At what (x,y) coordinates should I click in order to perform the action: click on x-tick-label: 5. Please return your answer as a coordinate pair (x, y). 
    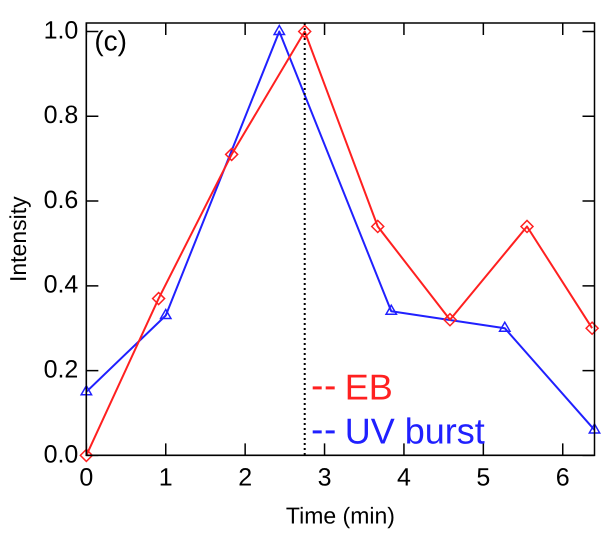
    Looking at the image, I should click on (483, 477).